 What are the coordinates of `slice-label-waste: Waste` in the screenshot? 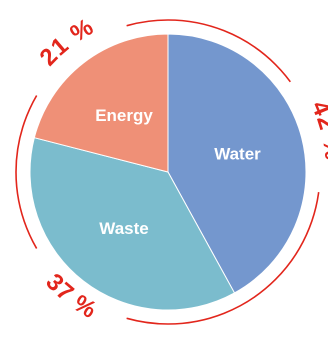 It's located at (123, 228).